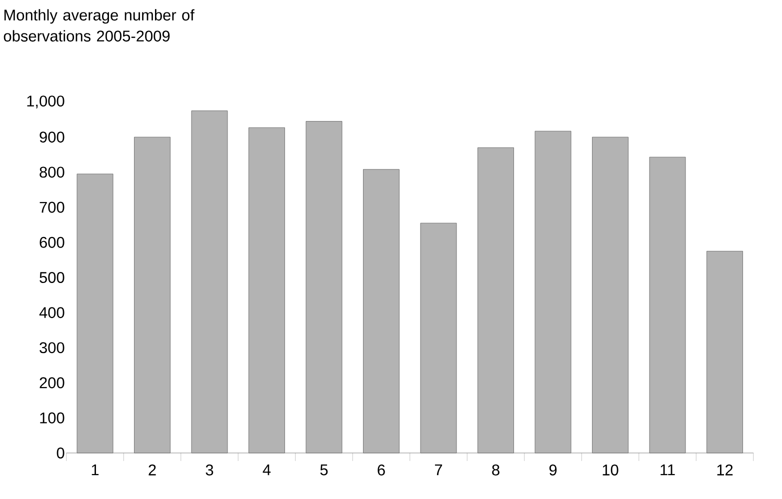 The width and height of the screenshot is (782, 499). What do you see at coordinates (381, 470) in the screenshot?
I see `x-tick-label: 6` at bounding box center [381, 470].